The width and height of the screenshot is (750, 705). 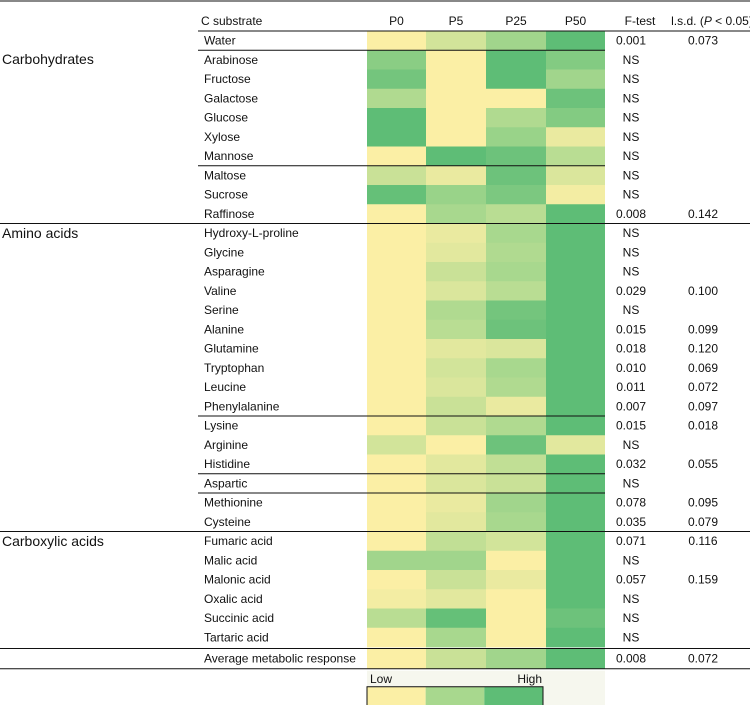 I want to click on cell-fructose-p25, so click(x=516, y=79).